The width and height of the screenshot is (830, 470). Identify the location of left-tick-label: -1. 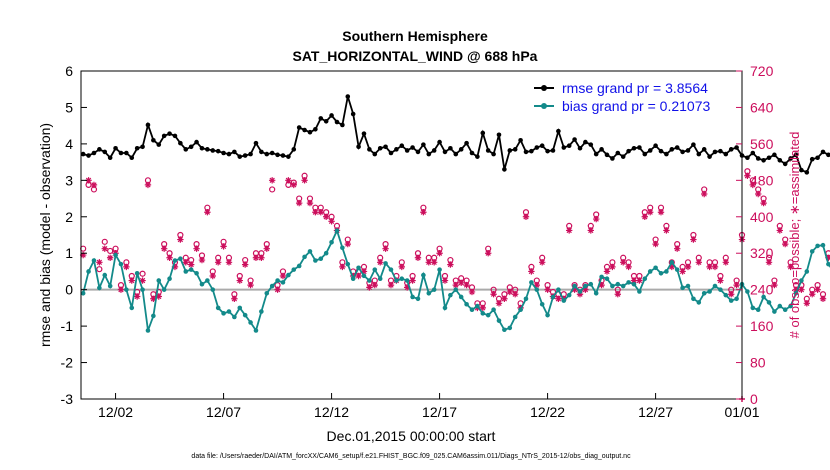
(67, 326).